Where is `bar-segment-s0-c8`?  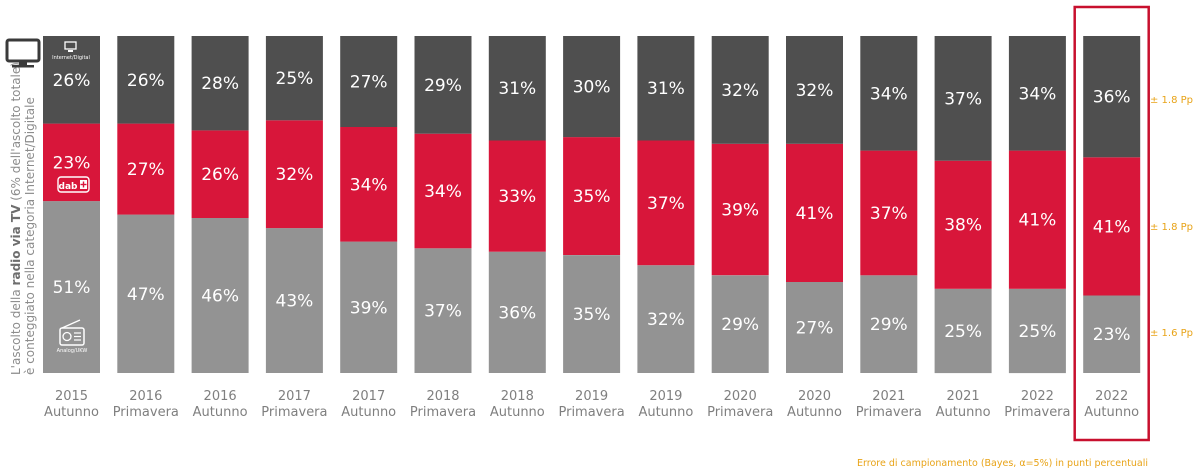
bar-segment-s0-c8 is located at coordinates (666, 319).